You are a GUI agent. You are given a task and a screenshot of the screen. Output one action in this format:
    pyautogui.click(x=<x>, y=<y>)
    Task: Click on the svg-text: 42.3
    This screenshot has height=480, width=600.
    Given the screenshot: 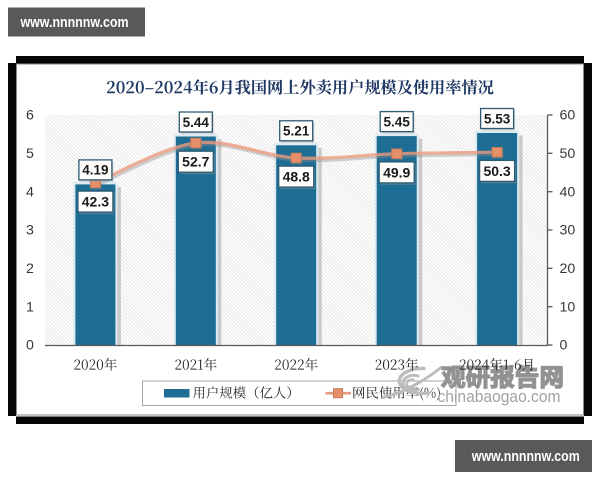 What is the action you would take?
    pyautogui.click(x=95, y=202)
    